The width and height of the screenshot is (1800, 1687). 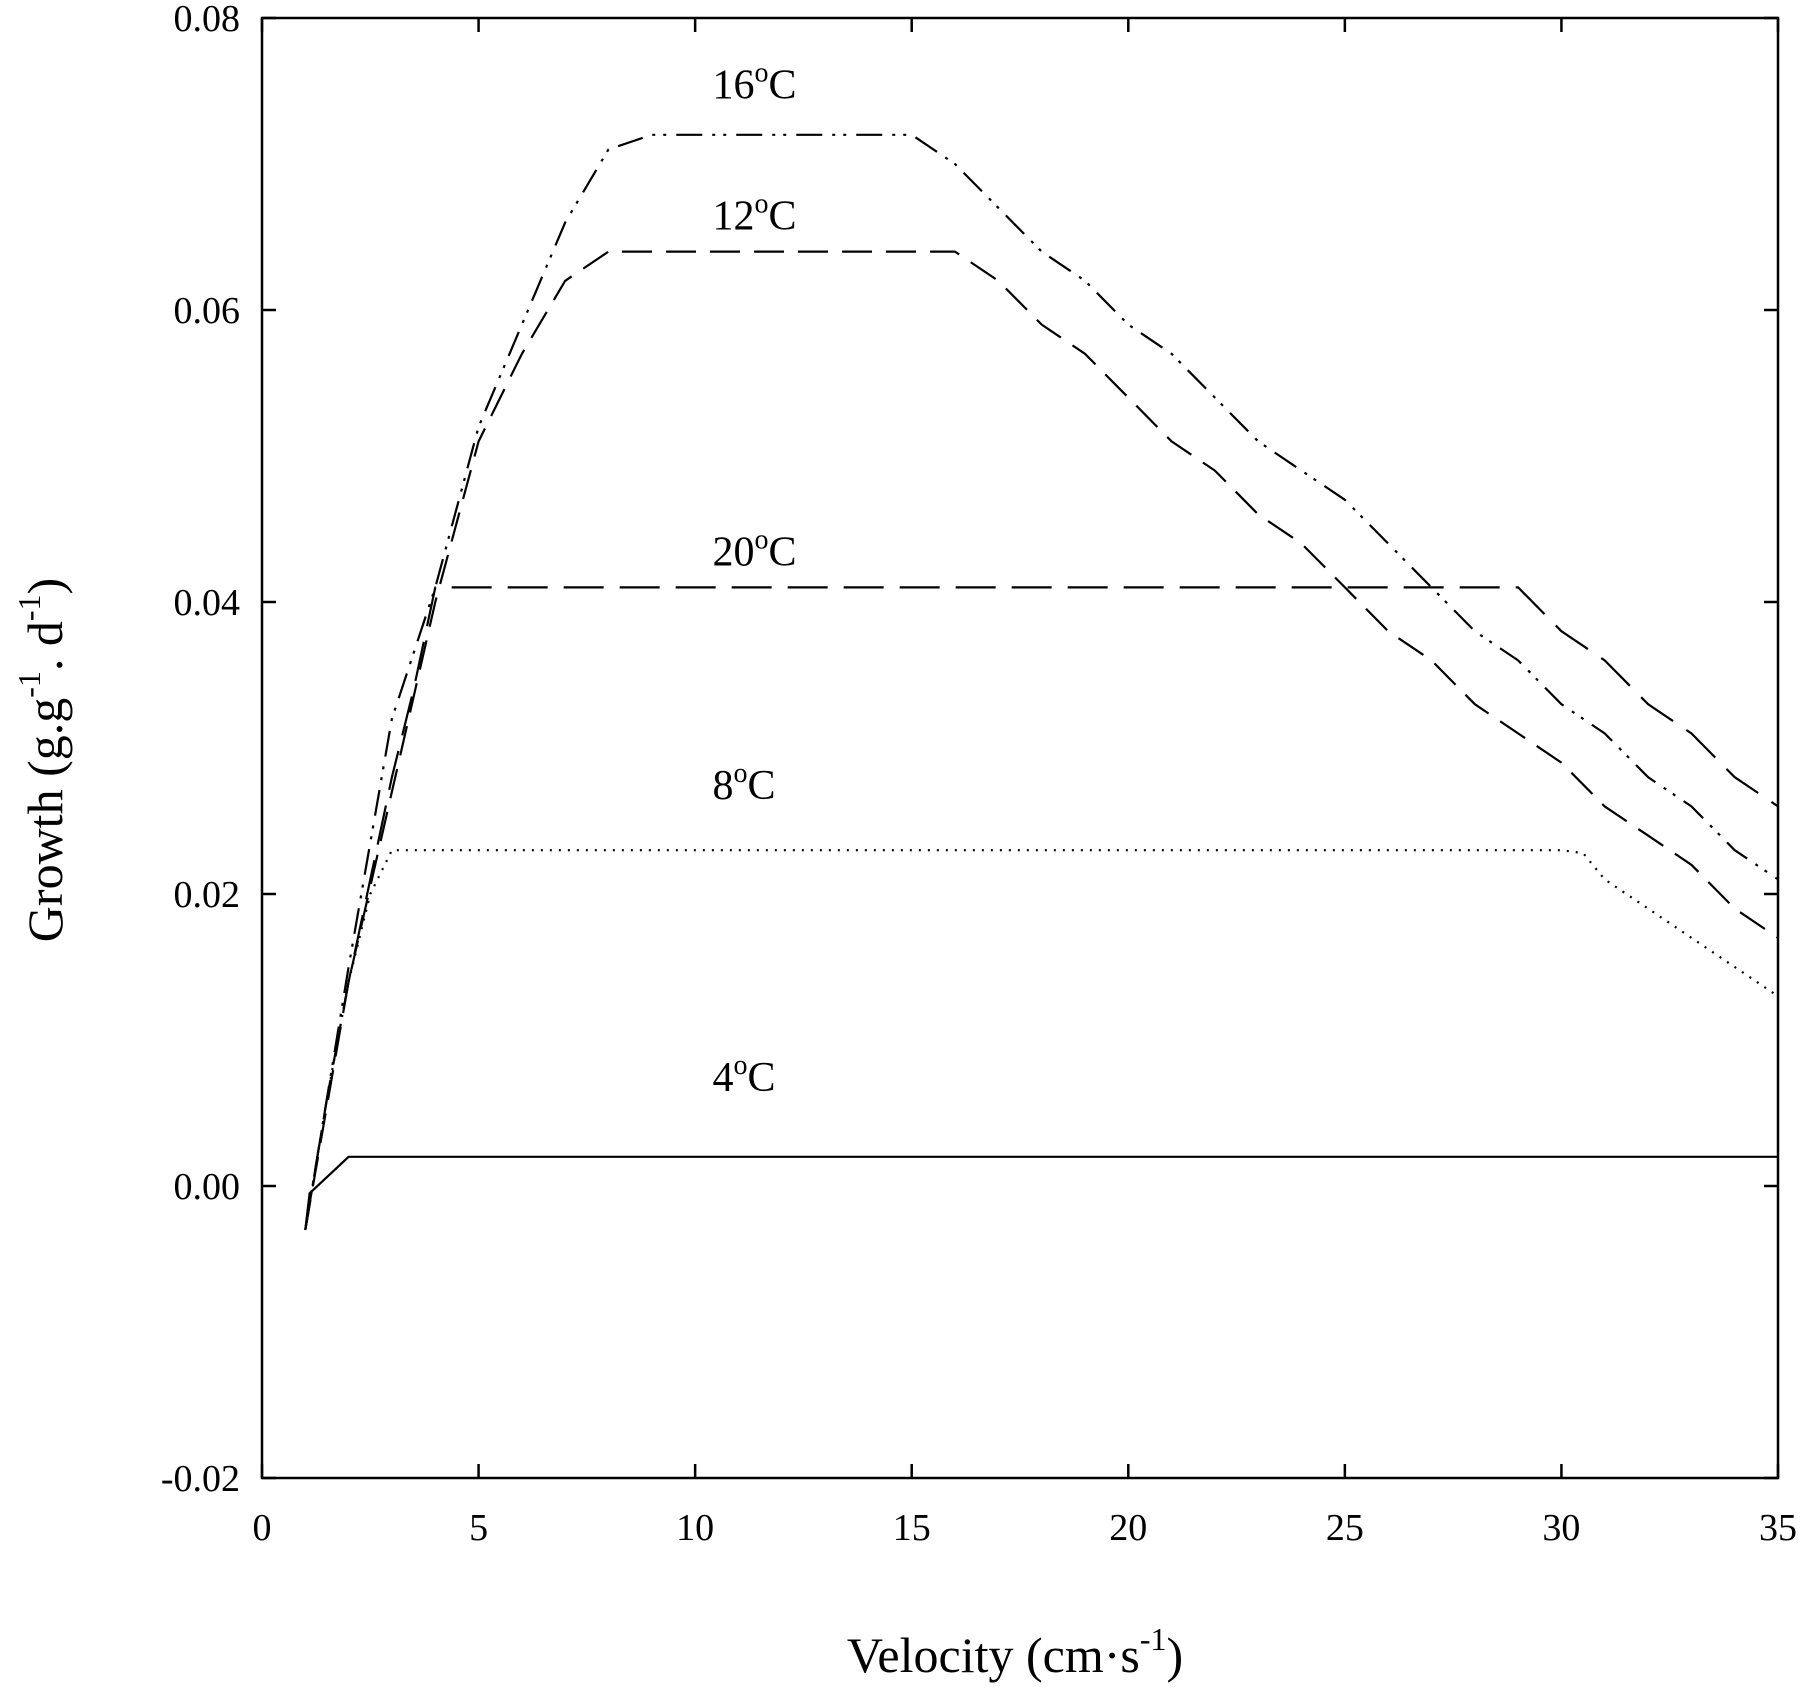 I want to click on x-tick-label: 30, so click(x=1561, y=1528).